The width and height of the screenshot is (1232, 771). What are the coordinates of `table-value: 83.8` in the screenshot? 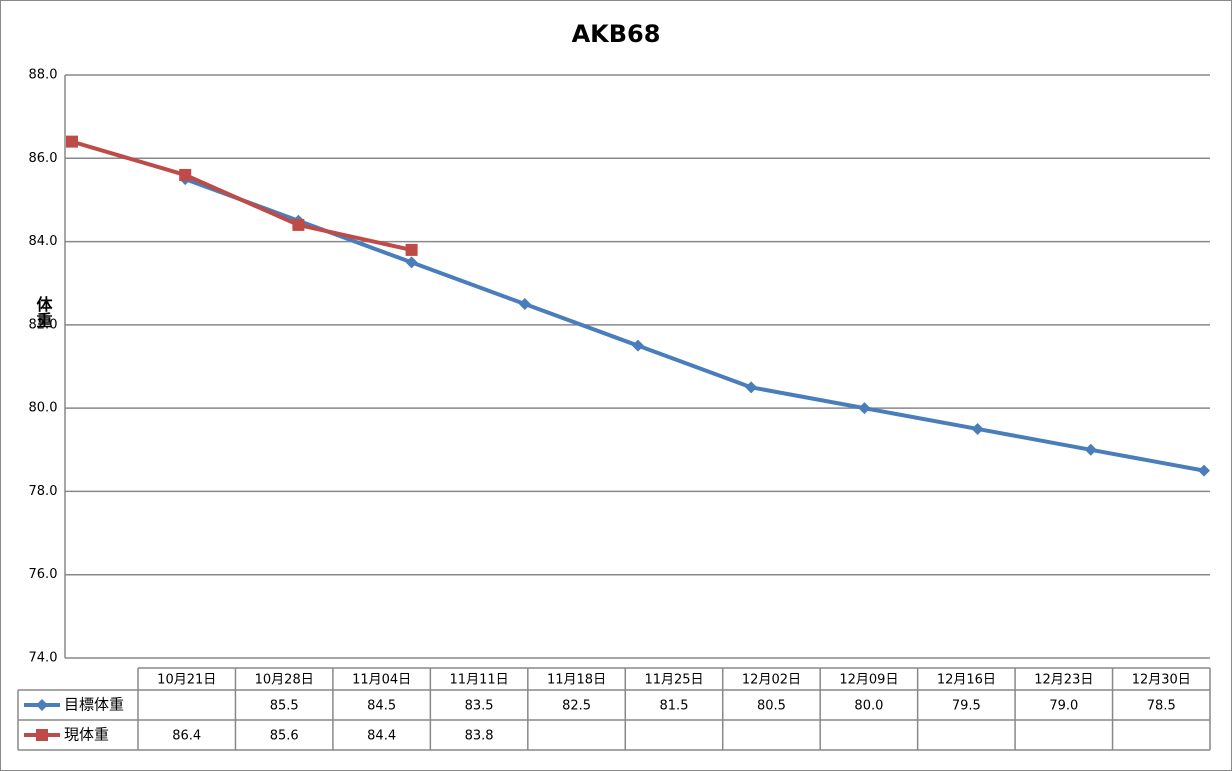 It's located at (479, 736).